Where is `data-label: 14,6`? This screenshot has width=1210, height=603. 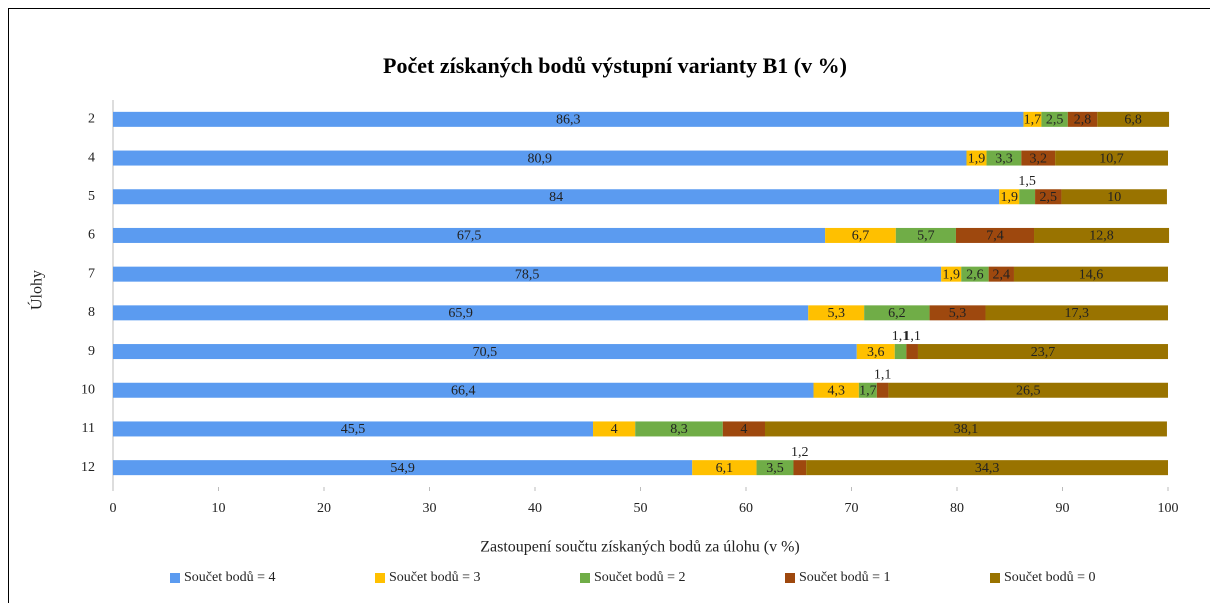 data-label: 14,6 is located at coordinates (1091, 274).